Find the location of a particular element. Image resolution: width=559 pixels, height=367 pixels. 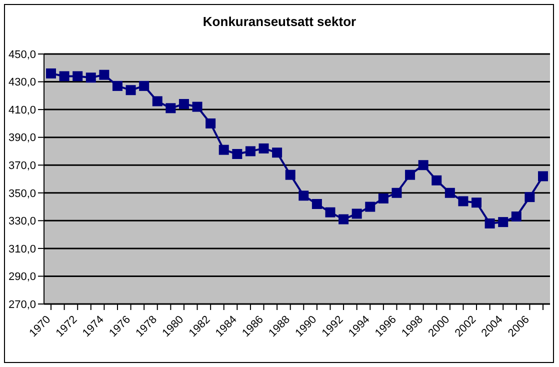

y-tick-label: 410,0 is located at coordinates (22, 110).